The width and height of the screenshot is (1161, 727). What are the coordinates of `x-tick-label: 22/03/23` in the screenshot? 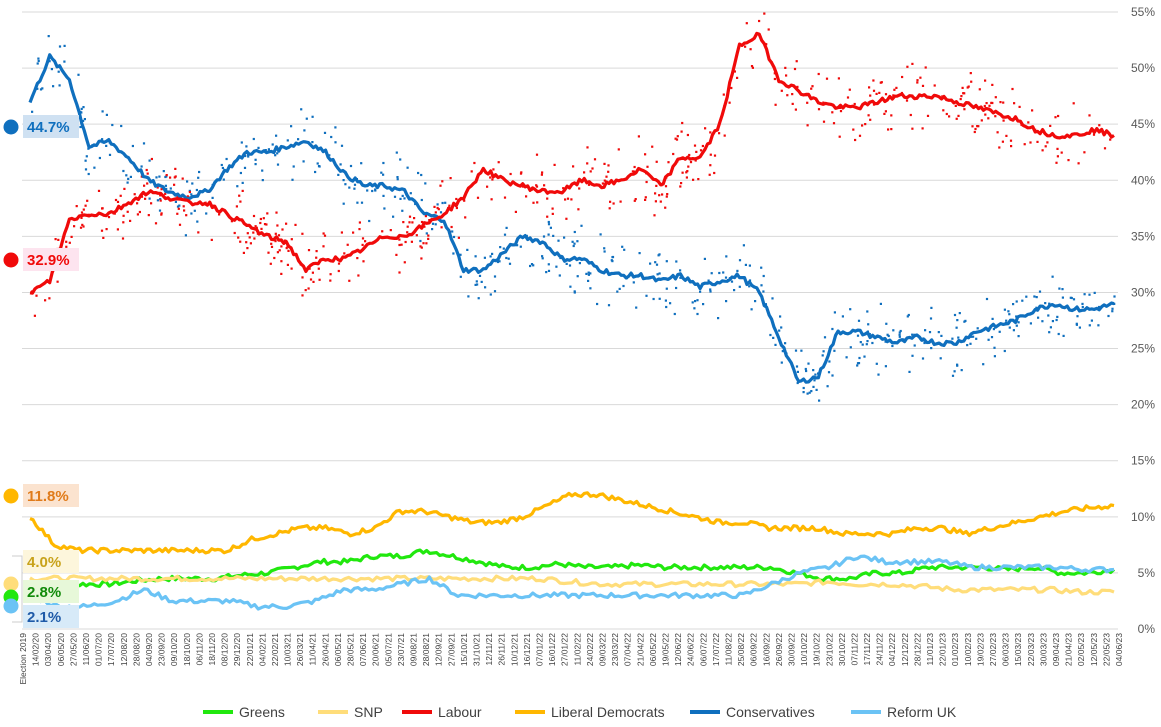 It's located at (1031, 649).